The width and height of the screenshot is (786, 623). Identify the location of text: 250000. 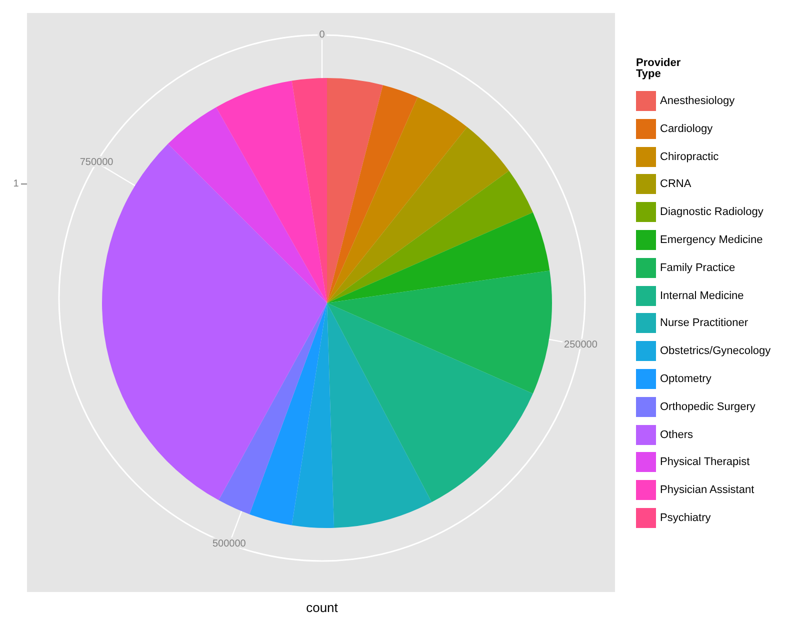
(581, 345).